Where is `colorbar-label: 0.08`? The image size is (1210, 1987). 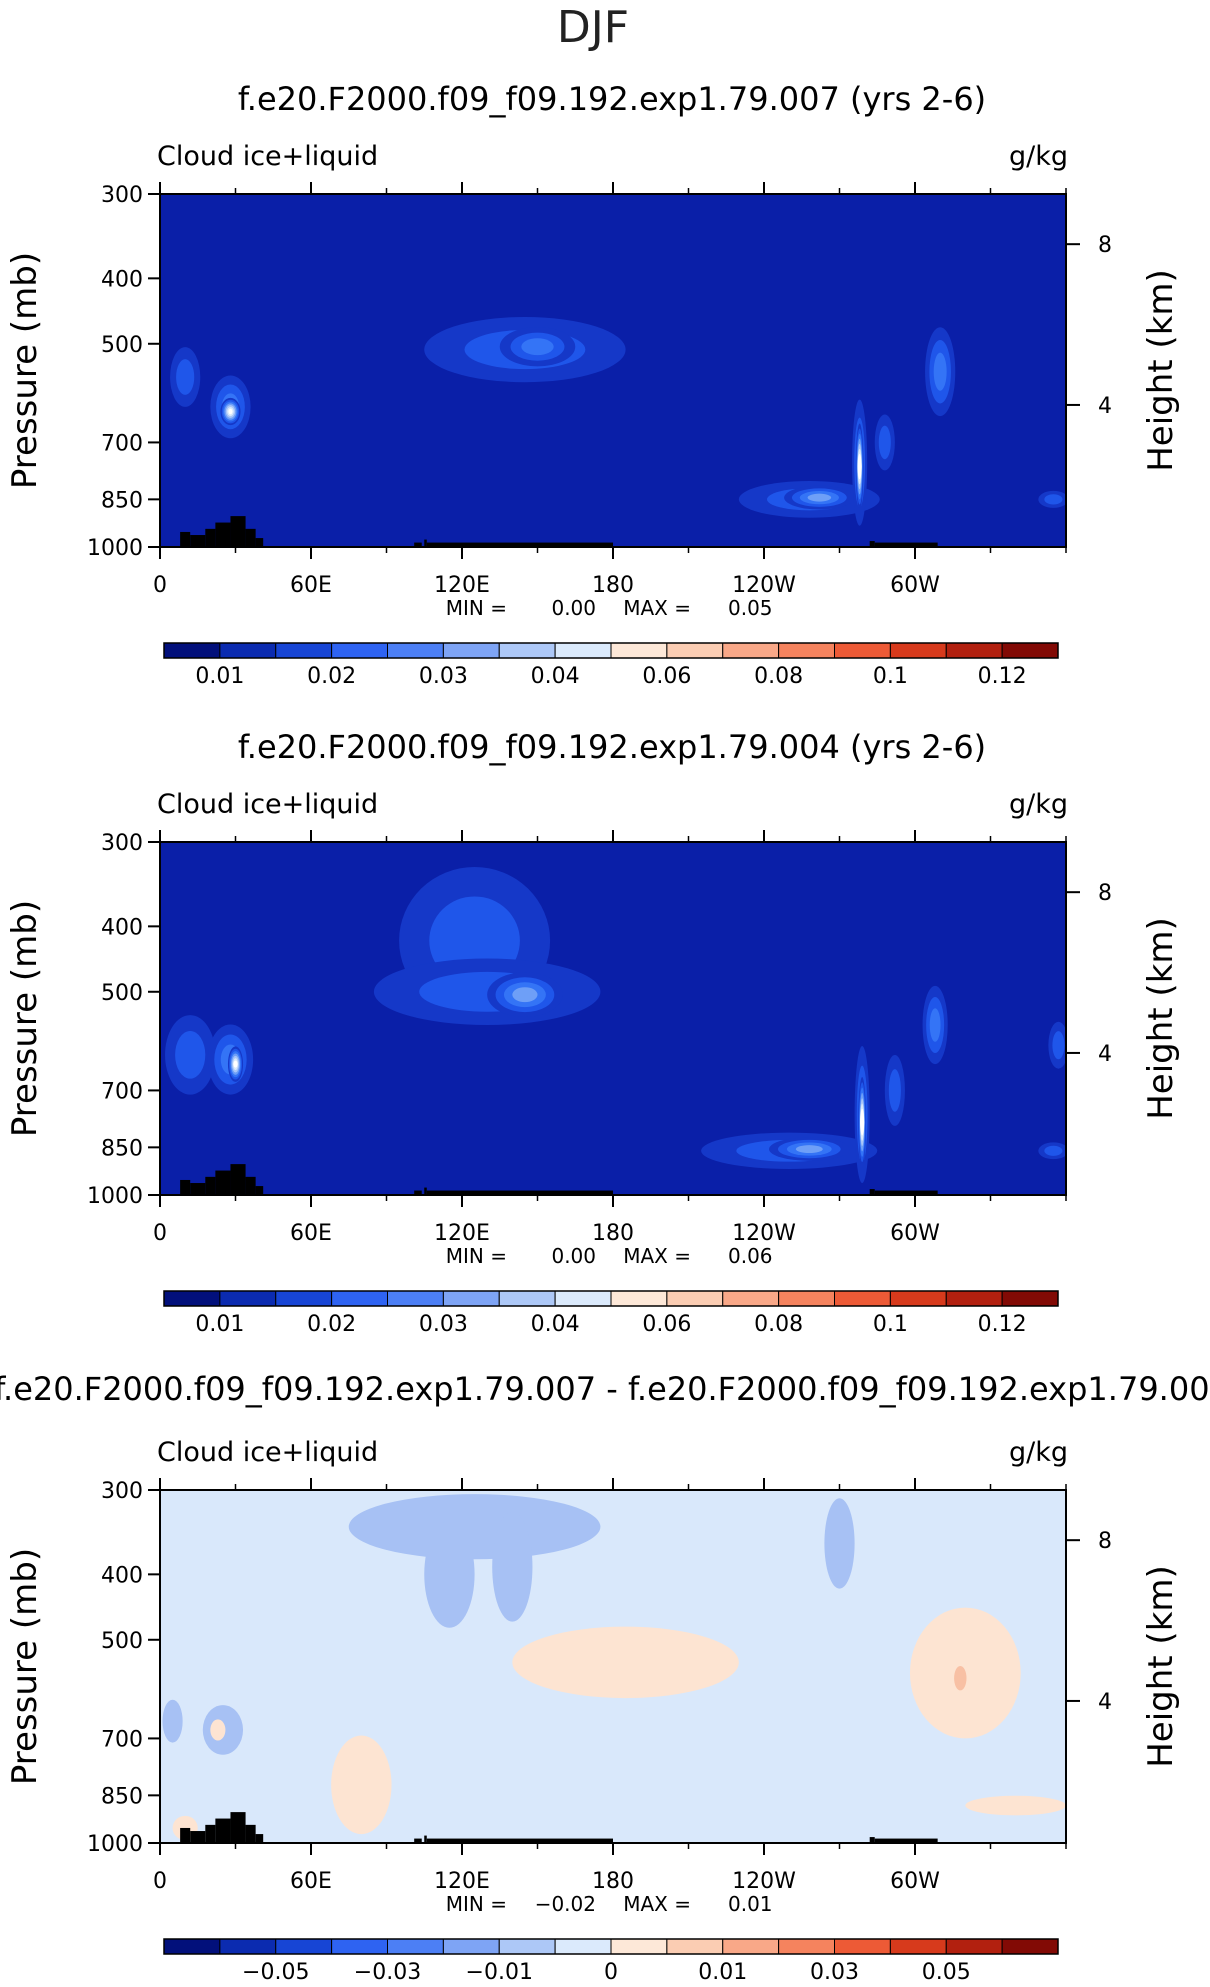 colorbar-label: 0.08 is located at coordinates (778, 676).